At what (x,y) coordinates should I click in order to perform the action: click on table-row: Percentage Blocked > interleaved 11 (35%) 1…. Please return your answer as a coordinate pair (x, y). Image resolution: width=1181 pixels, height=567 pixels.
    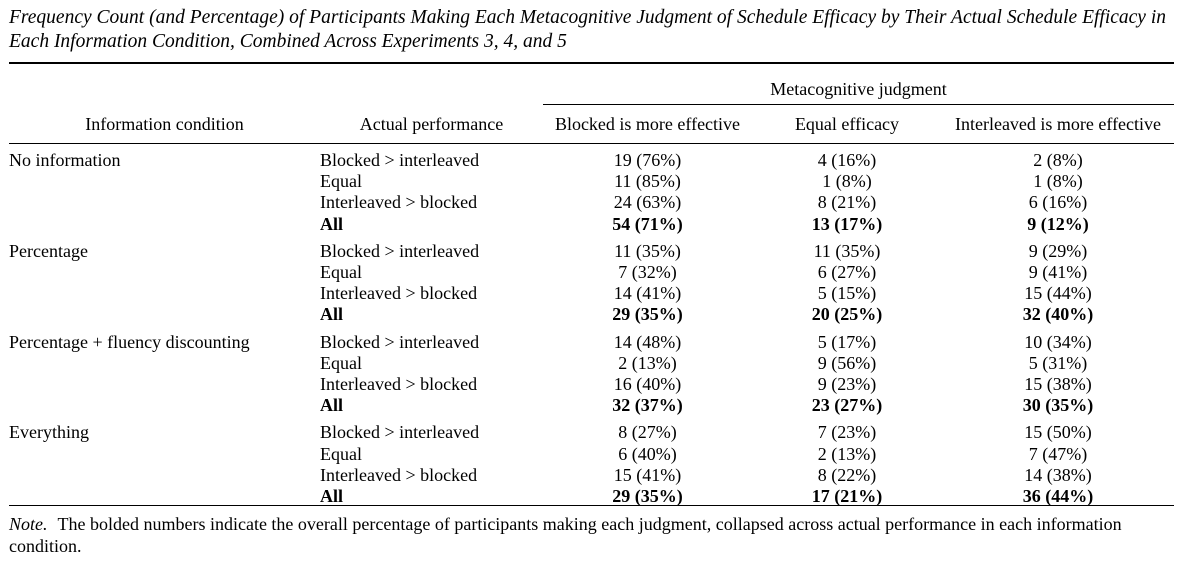
    Looking at the image, I should click on (591, 248).